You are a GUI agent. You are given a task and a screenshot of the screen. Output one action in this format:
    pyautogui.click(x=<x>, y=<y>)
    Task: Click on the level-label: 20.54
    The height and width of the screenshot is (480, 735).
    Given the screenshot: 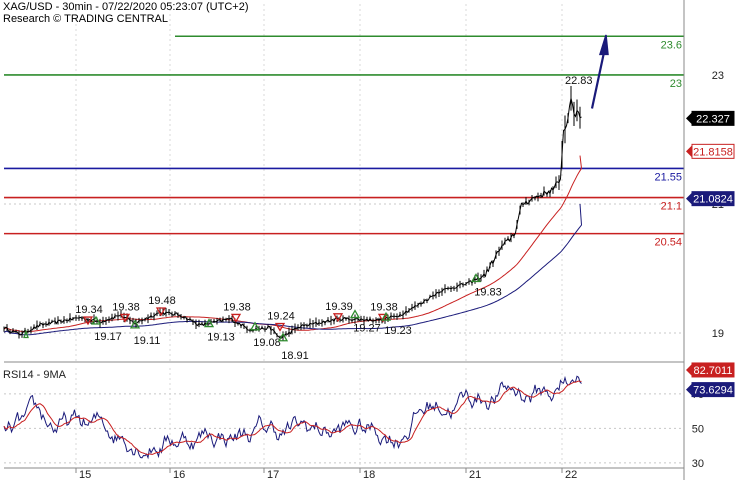 What is the action you would take?
    pyautogui.click(x=668, y=243)
    